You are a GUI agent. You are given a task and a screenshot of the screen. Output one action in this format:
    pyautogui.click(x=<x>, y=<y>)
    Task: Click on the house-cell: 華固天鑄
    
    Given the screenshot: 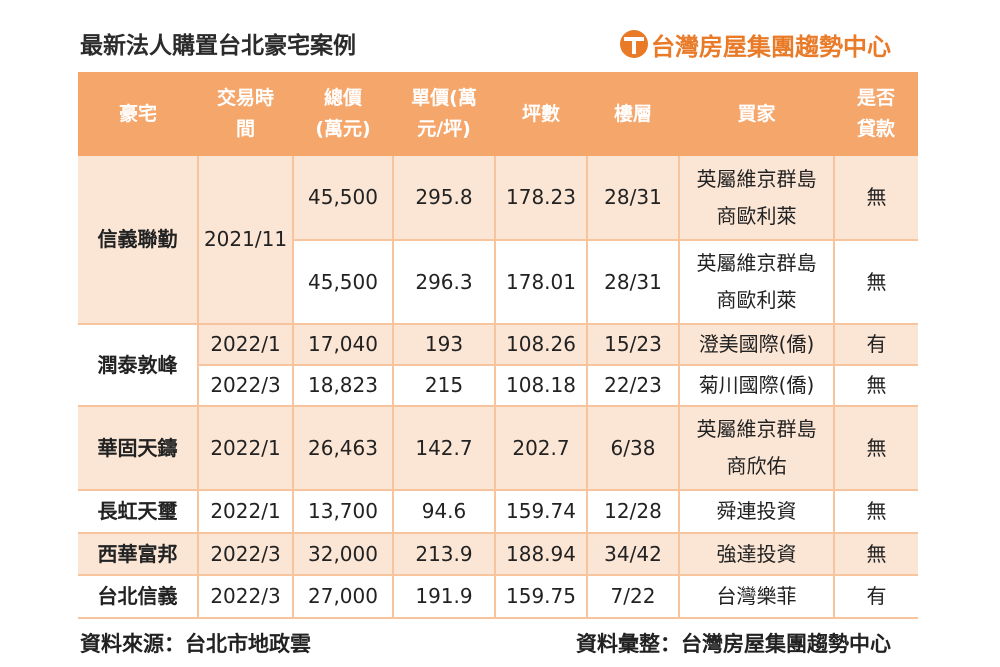 What is the action you would take?
    pyautogui.click(x=138, y=448)
    